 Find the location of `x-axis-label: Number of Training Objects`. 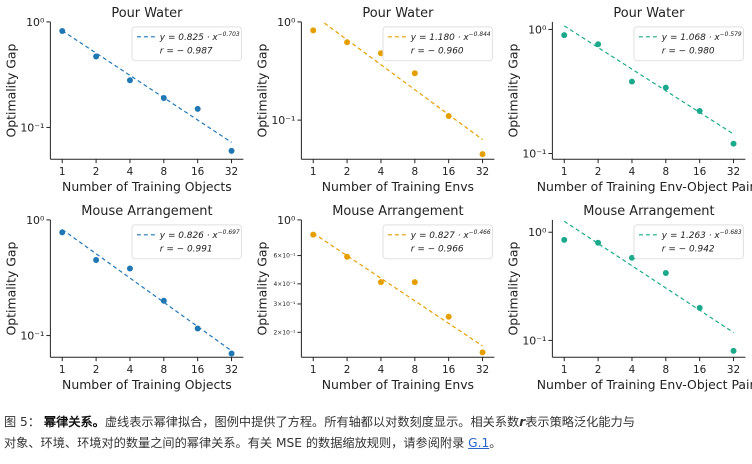

x-axis-label: Number of Training Objects is located at coordinates (147, 186).